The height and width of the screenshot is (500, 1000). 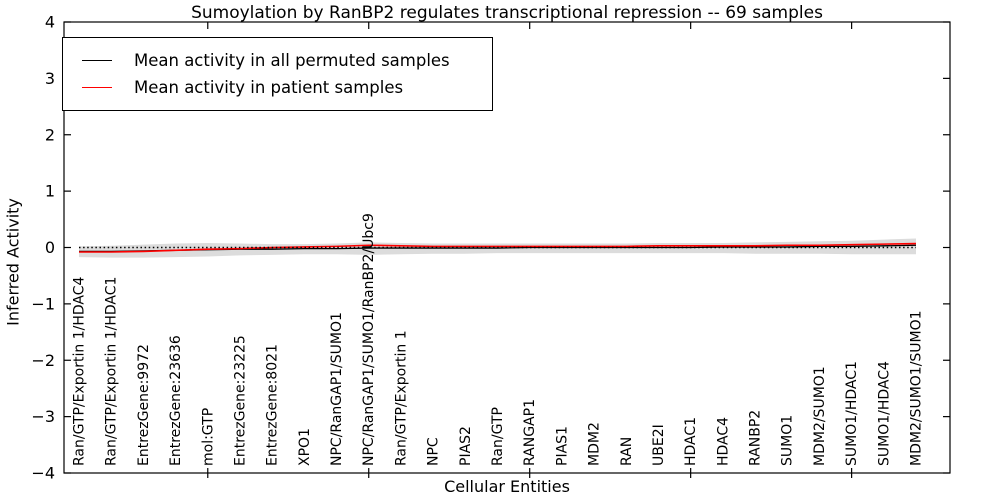 What do you see at coordinates (50, 191) in the screenshot?
I see `y-tick-label: 1` at bounding box center [50, 191].